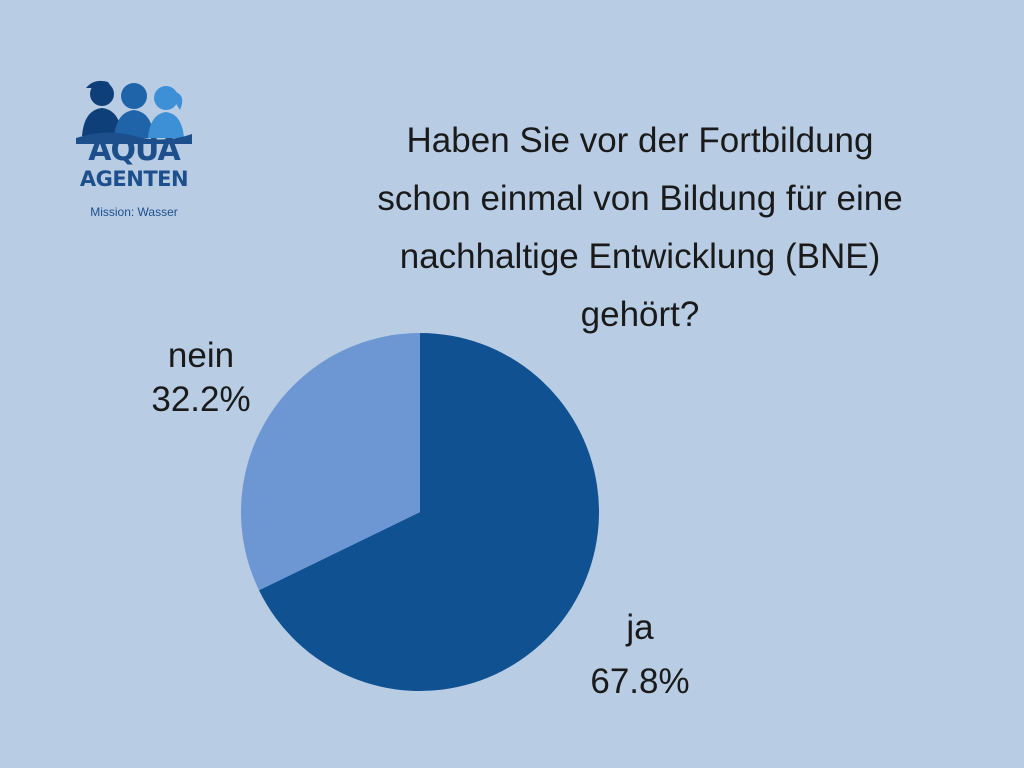 Image resolution: width=1024 pixels, height=768 pixels. Describe the element at coordinates (134, 179) in the screenshot. I see `logo-word-agenten: AGENTEN` at that location.